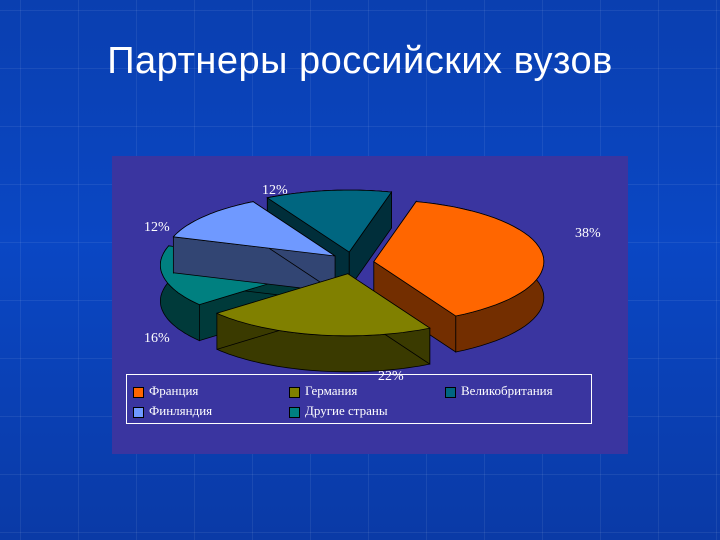 This screenshot has width=720, height=540. I want to click on legend-label-germany: Германия, so click(331, 390).